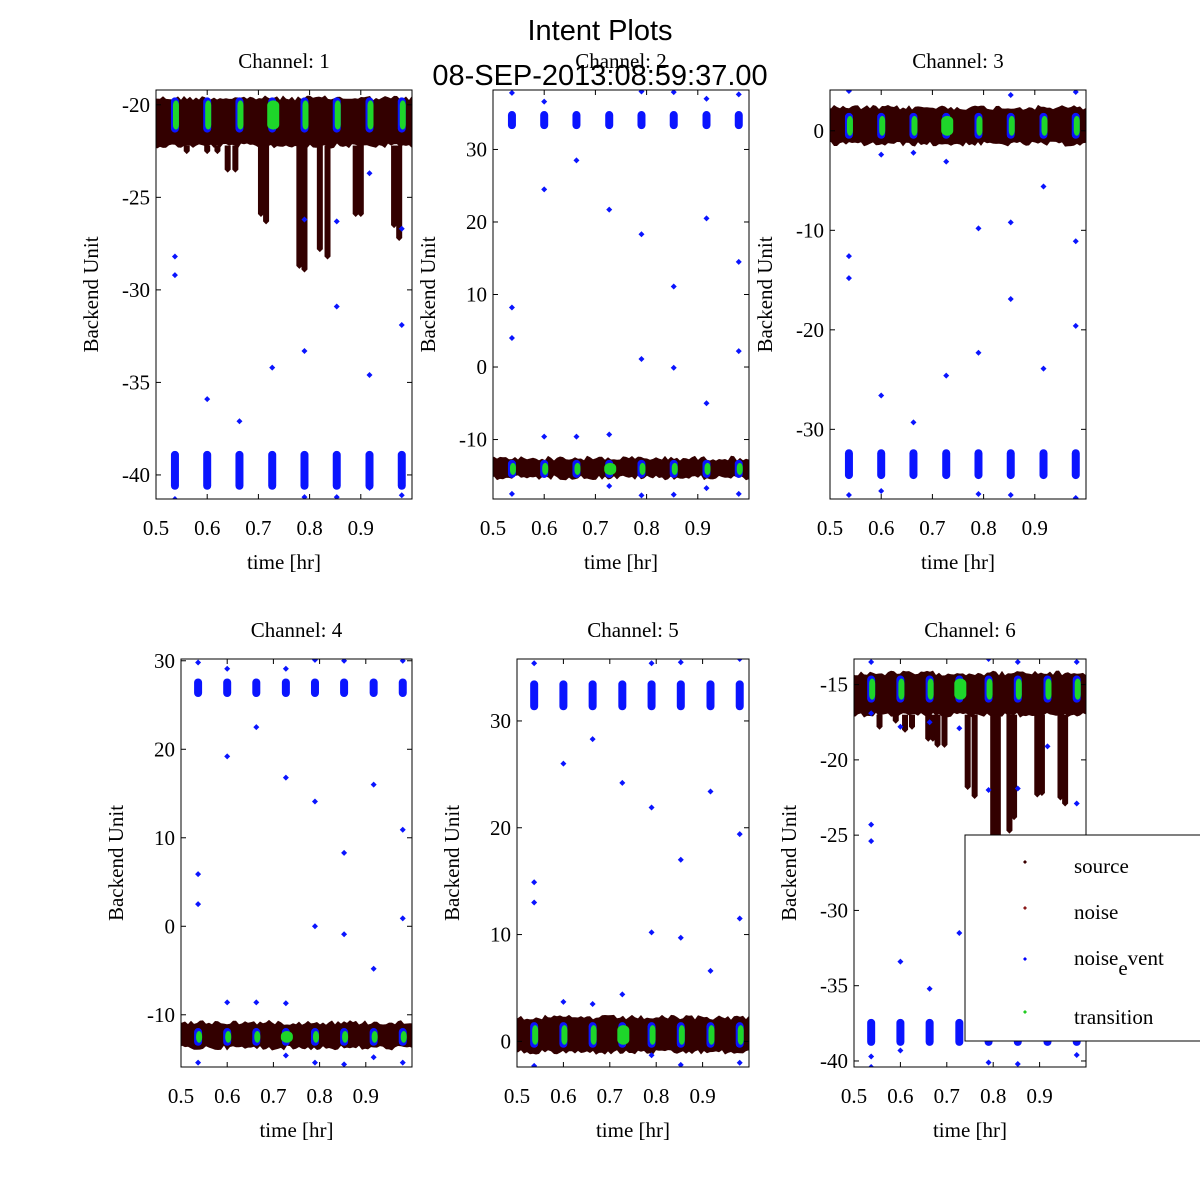  What do you see at coordinates (633, 863) in the screenshot?
I see `plot-area` at bounding box center [633, 863].